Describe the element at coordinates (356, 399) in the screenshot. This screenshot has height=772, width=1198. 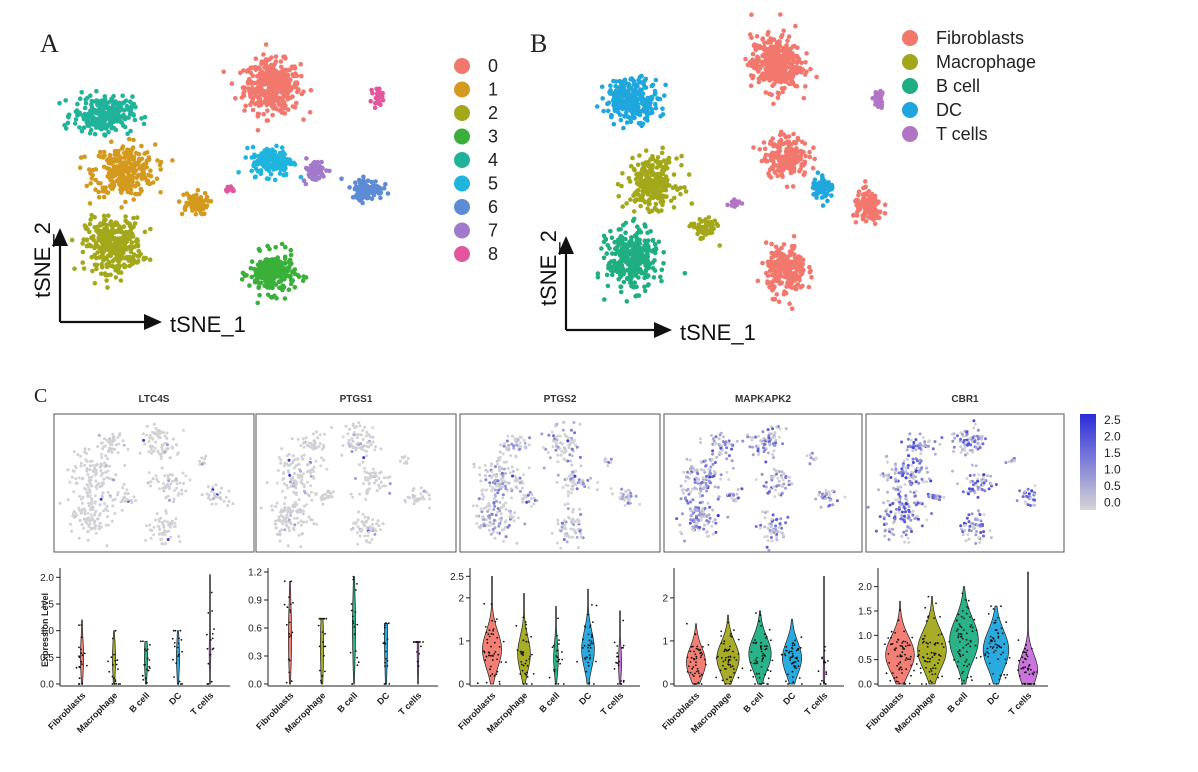
I see `feature-plot-title: PTGS1` at that location.